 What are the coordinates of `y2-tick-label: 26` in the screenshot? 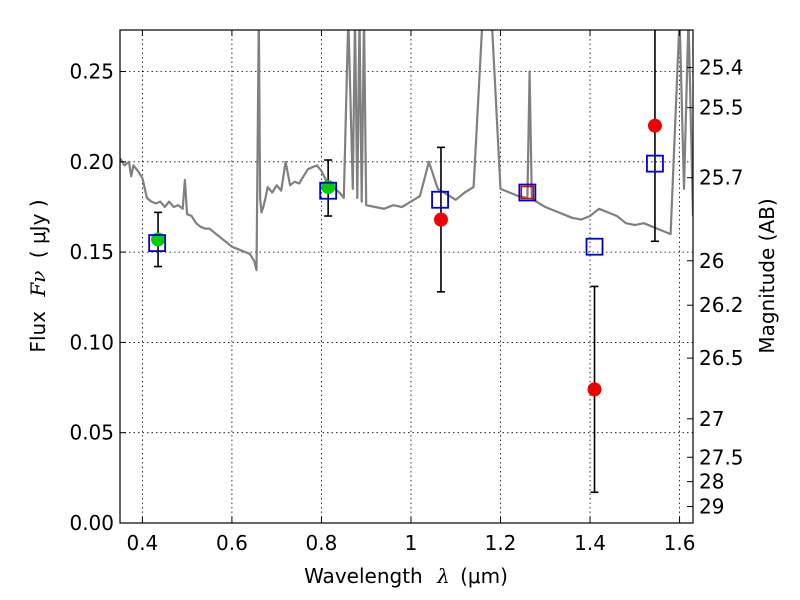 It's located at (711, 261).